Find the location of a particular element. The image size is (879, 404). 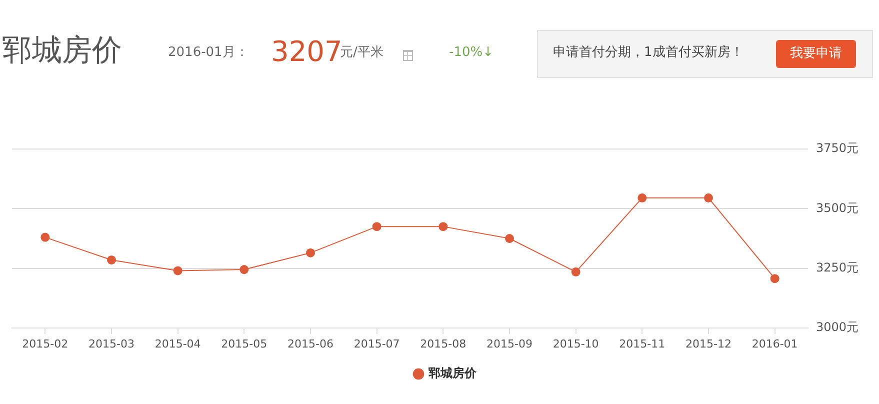

x-tick-label: 2015-03 is located at coordinates (111, 343).